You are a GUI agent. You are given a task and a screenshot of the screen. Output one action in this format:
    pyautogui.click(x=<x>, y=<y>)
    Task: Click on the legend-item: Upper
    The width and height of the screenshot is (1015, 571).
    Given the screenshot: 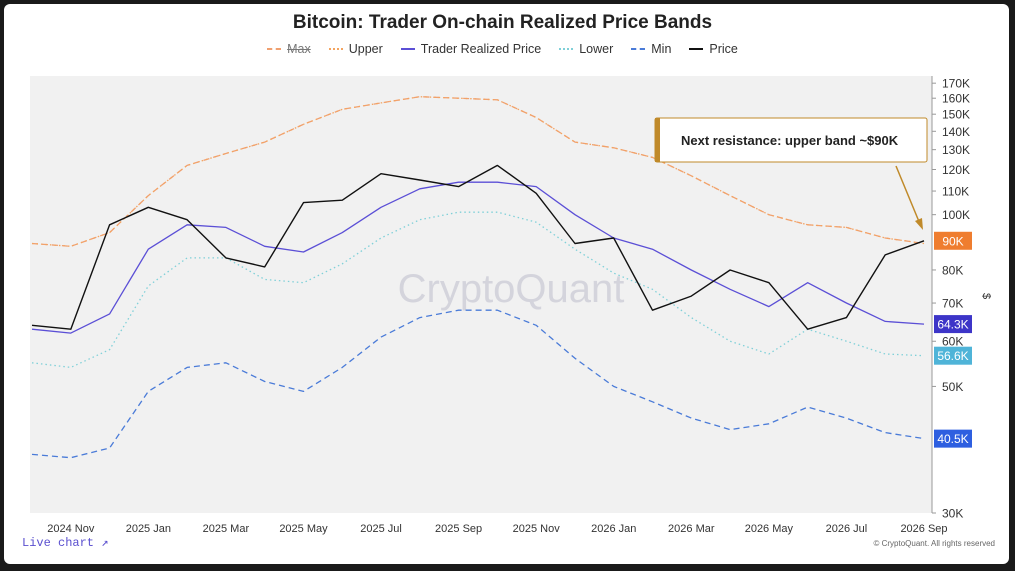 What is the action you would take?
    pyautogui.click(x=355, y=49)
    